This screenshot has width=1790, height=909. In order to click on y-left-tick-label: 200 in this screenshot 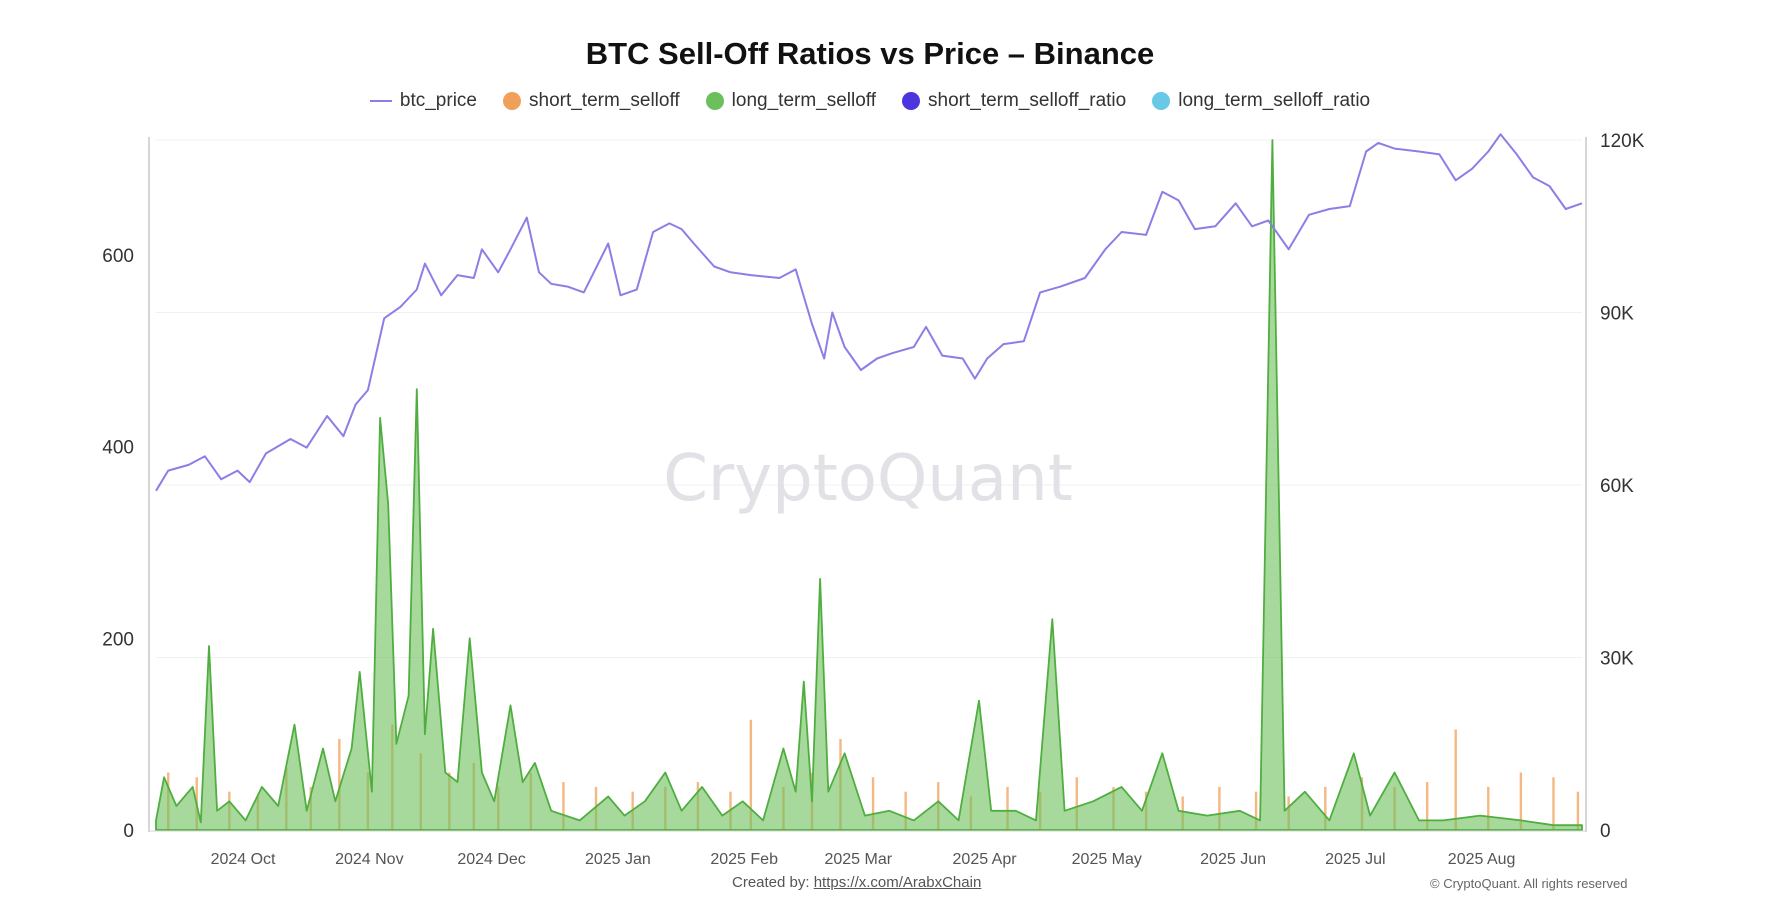, I will do `click(118, 639)`.